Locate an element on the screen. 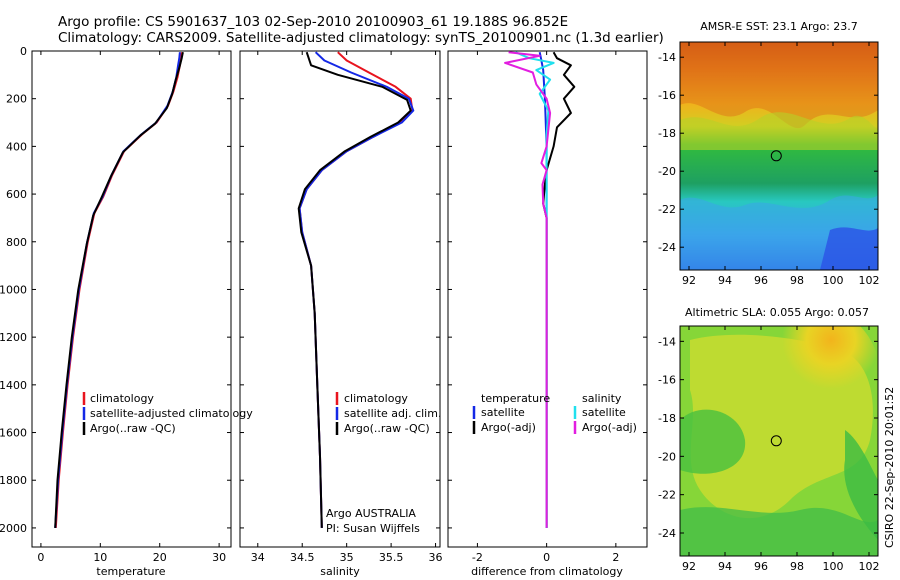 This screenshot has width=900, height=580. series-line-satellite-adjusted-climatology is located at coordinates (117, 290).